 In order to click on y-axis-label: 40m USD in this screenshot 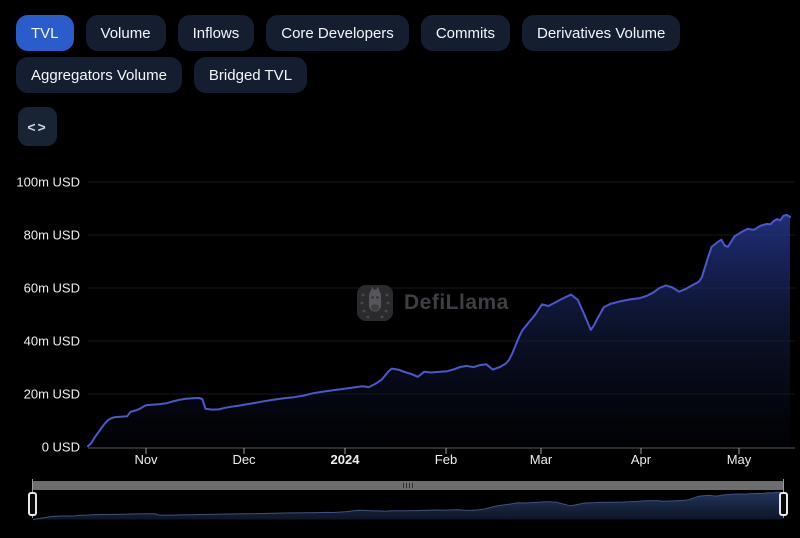, I will do `click(51, 341)`.